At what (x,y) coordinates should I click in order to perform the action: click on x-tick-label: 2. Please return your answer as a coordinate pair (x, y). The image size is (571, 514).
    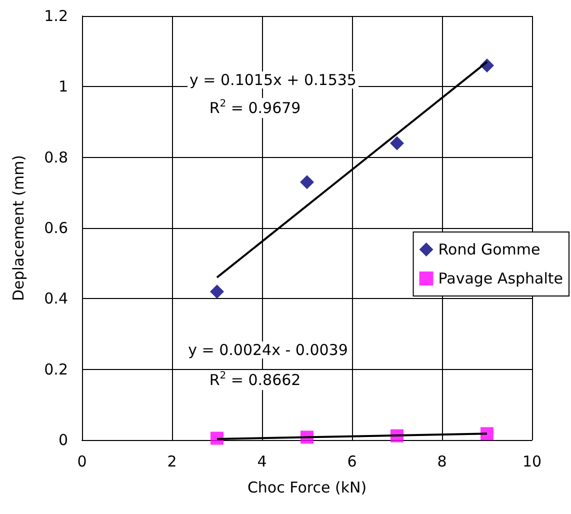
    Looking at the image, I should click on (172, 461).